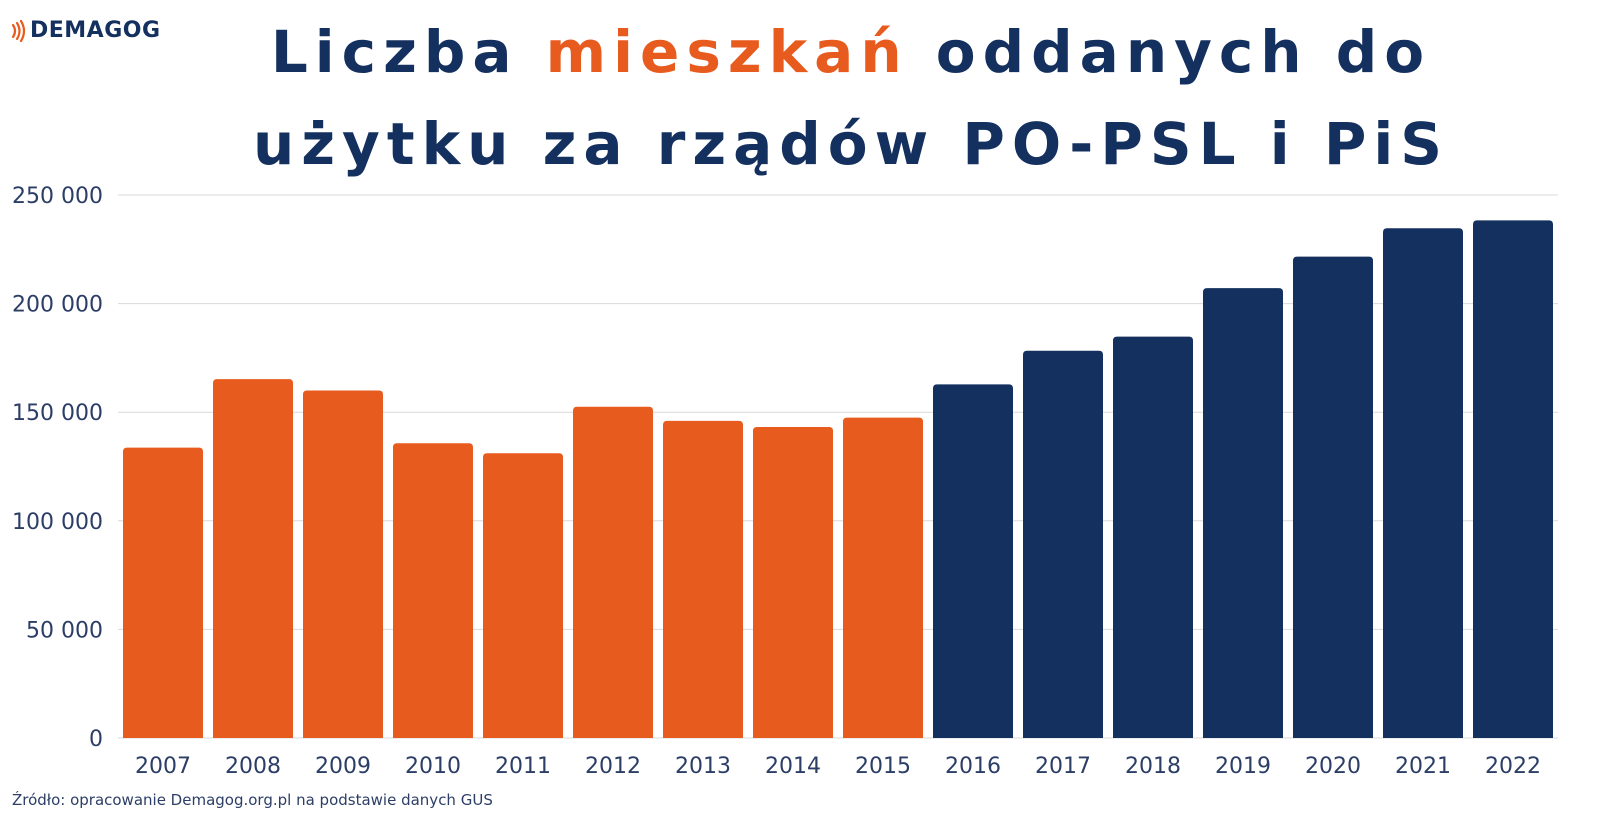 The height and width of the screenshot is (834, 1602). I want to click on x-tick-label: 2016, so click(973, 766).